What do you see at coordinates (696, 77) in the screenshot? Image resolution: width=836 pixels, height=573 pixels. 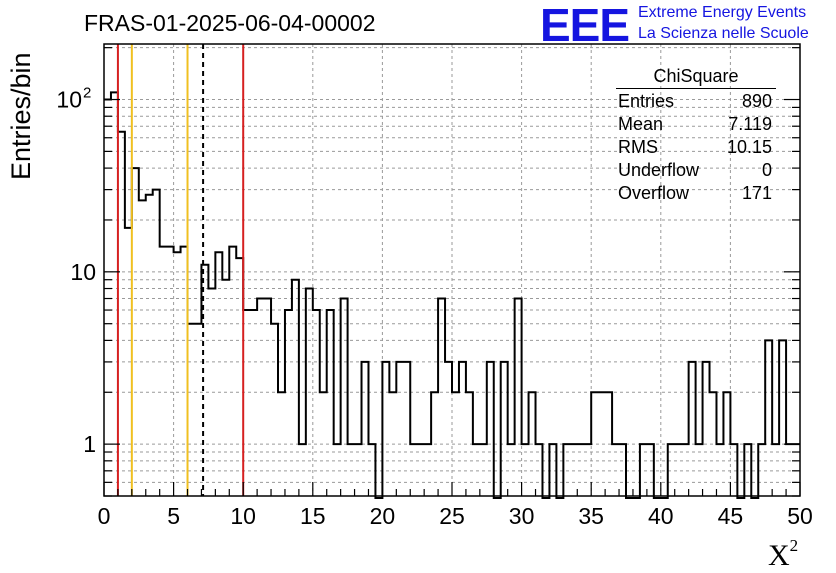 I see `stats-title: ChiSquare` at bounding box center [696, 77].